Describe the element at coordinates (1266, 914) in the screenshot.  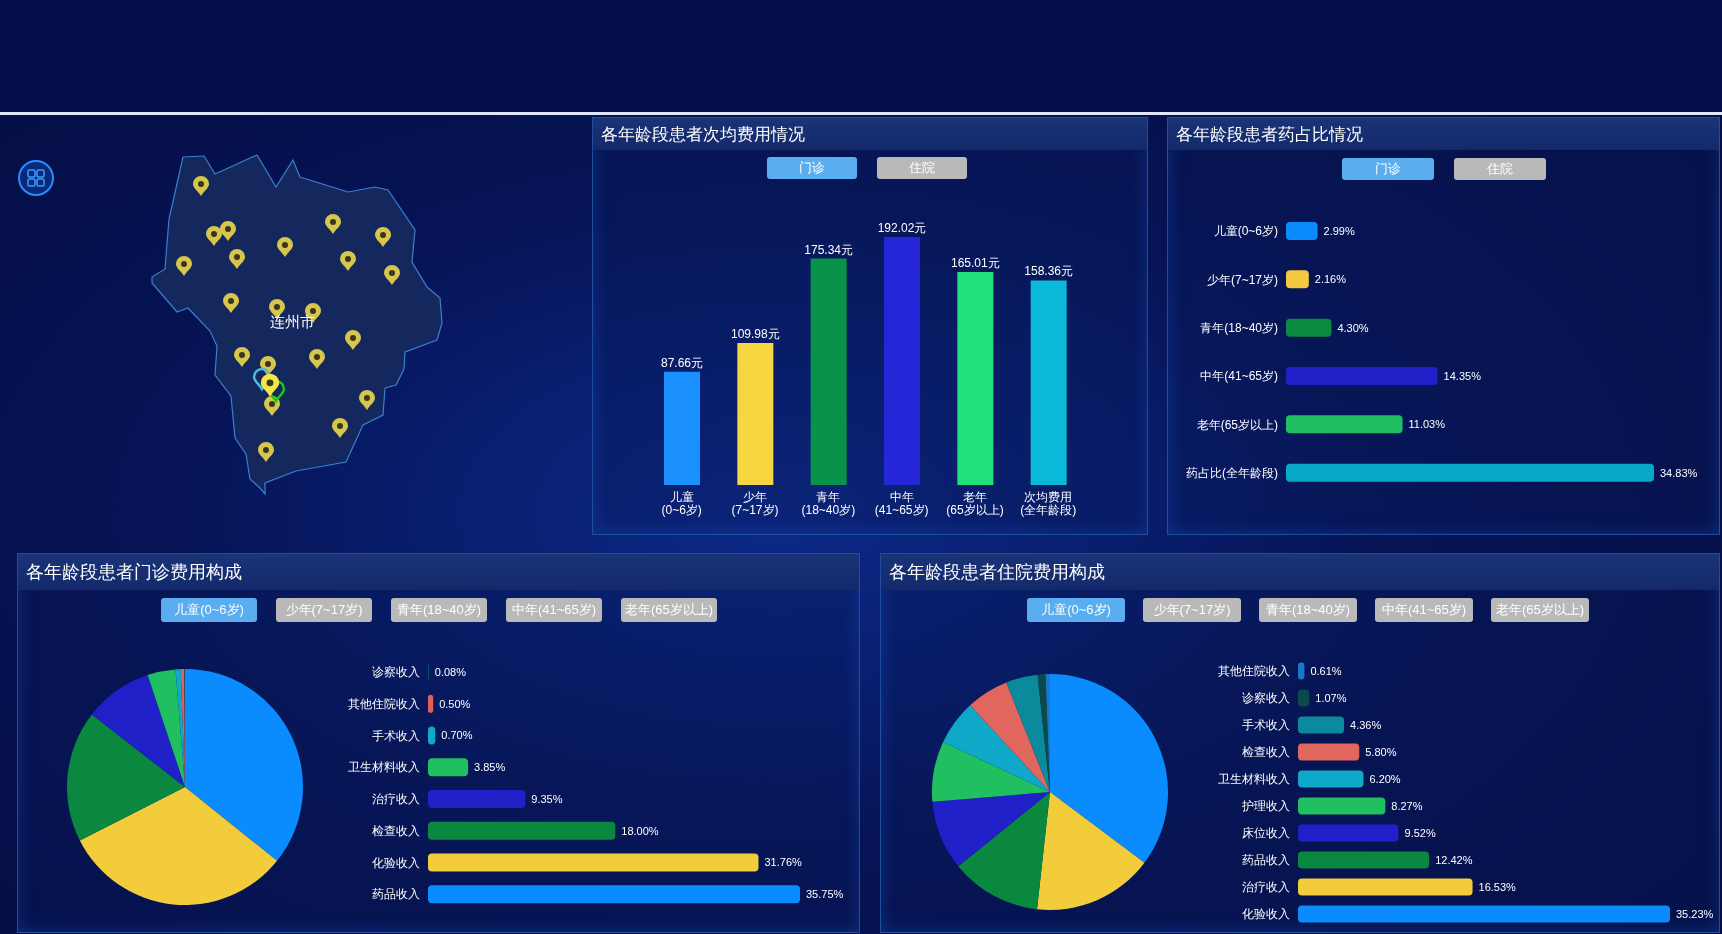
I see `y-tick-label: 化验收入` at that location.